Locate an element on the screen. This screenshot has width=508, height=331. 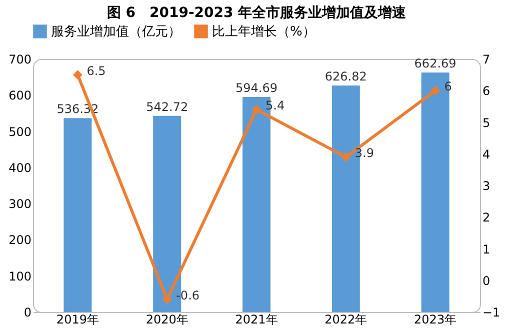
y-tick-label: 0 is located at coordinates (28, 313).